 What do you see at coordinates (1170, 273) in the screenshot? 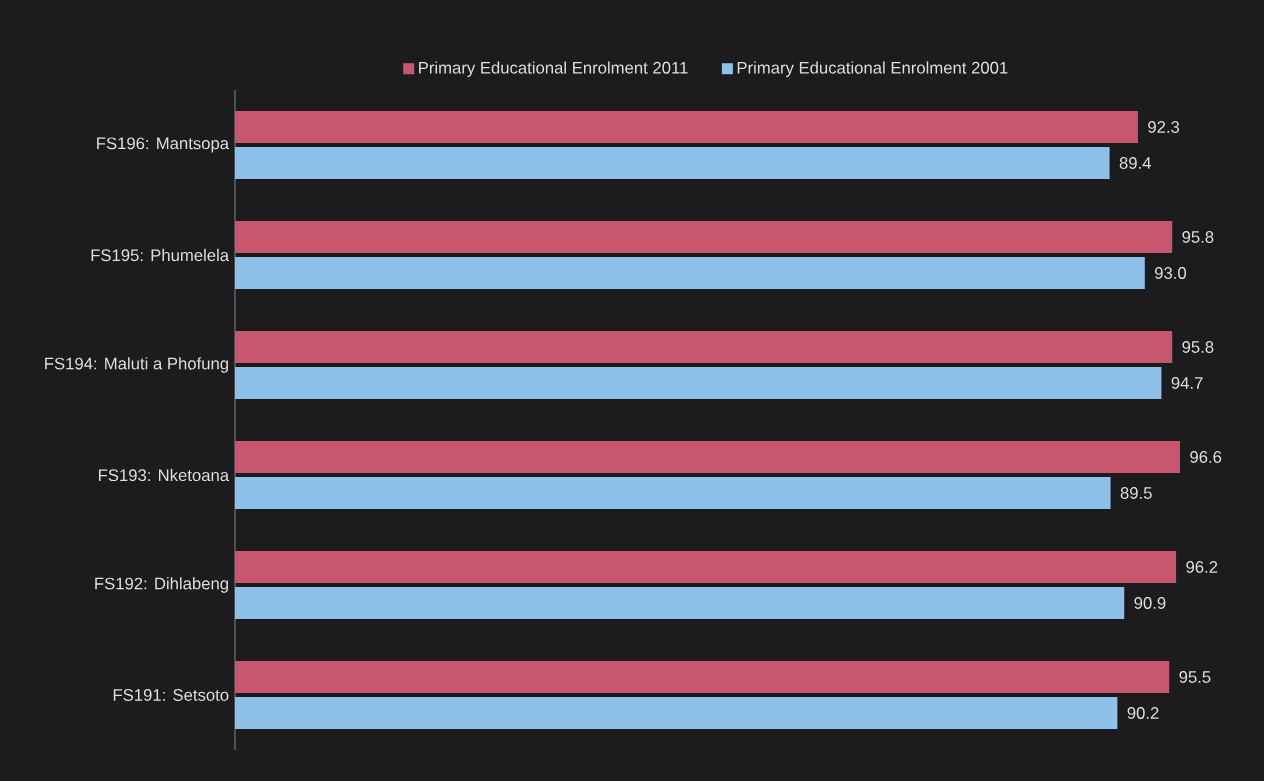
I see `data-label: 93.0` at bounding box center [1170, 273].